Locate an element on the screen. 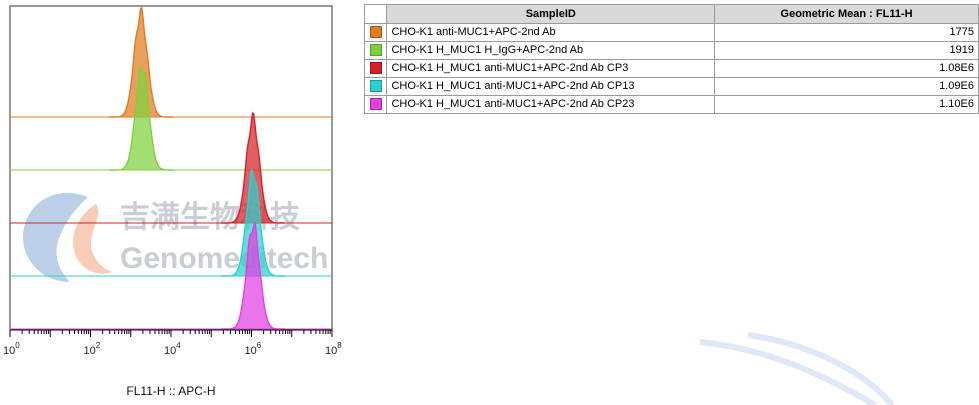 The image size is (979, 405). x-axis: 10⁰ 10² 10⁴ 10⁶ 10⁸ is located at coordinates (172, 343).